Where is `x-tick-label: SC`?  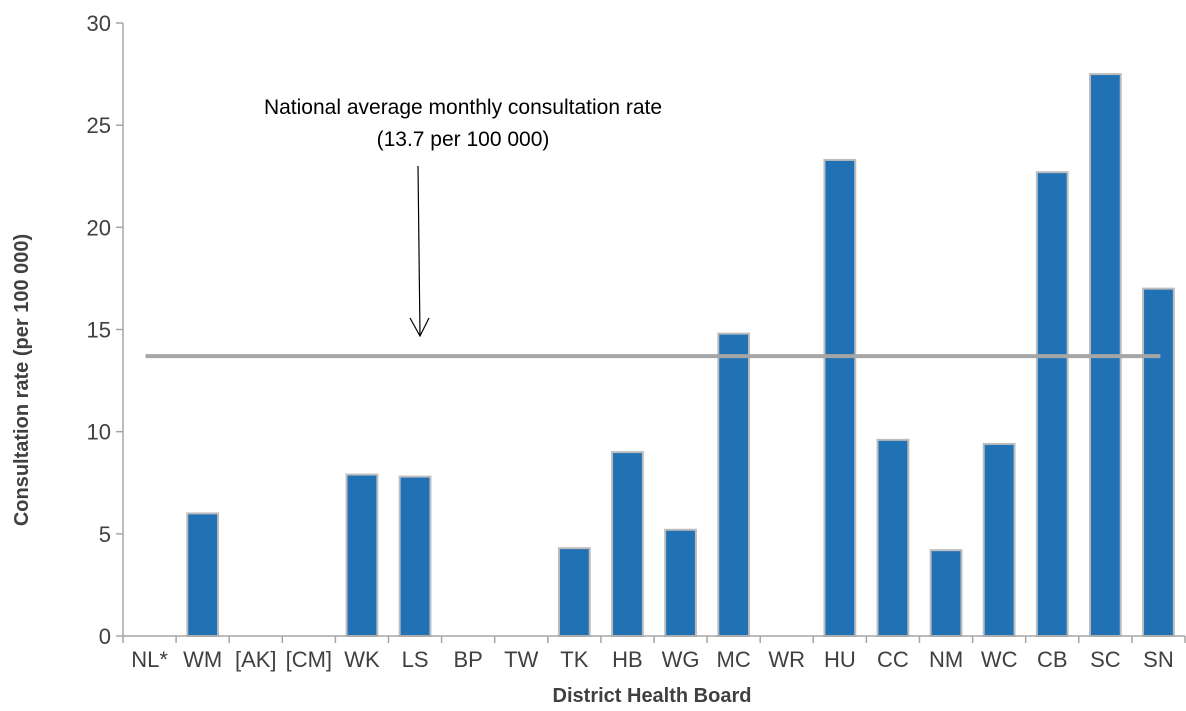 x-tick-label: SC is located at coordinates (1105, 659).